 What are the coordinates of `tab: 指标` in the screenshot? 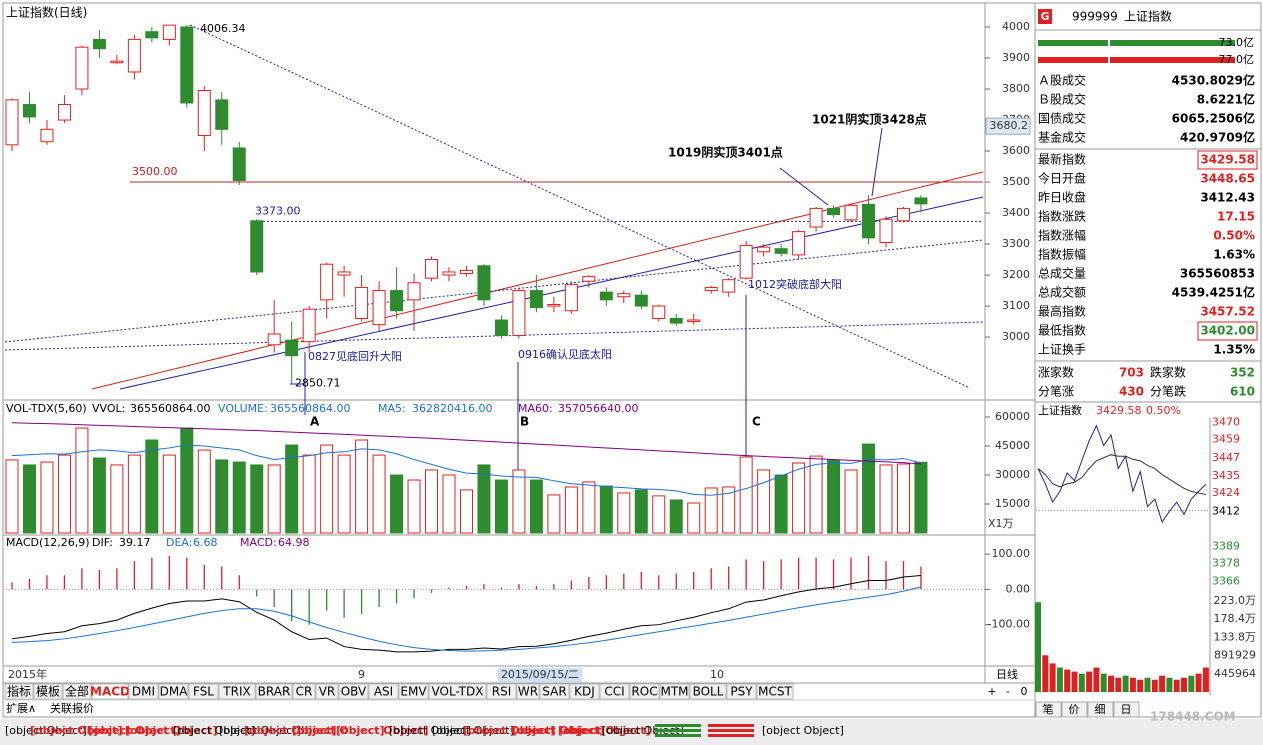 It's located at (19, 691).